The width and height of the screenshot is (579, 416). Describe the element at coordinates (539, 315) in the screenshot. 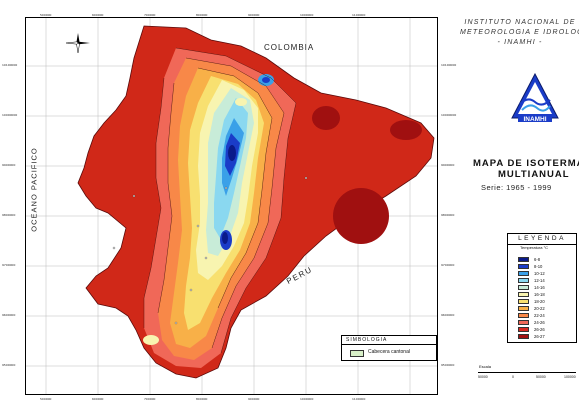

I see `legend-label: 22-24` at that location.